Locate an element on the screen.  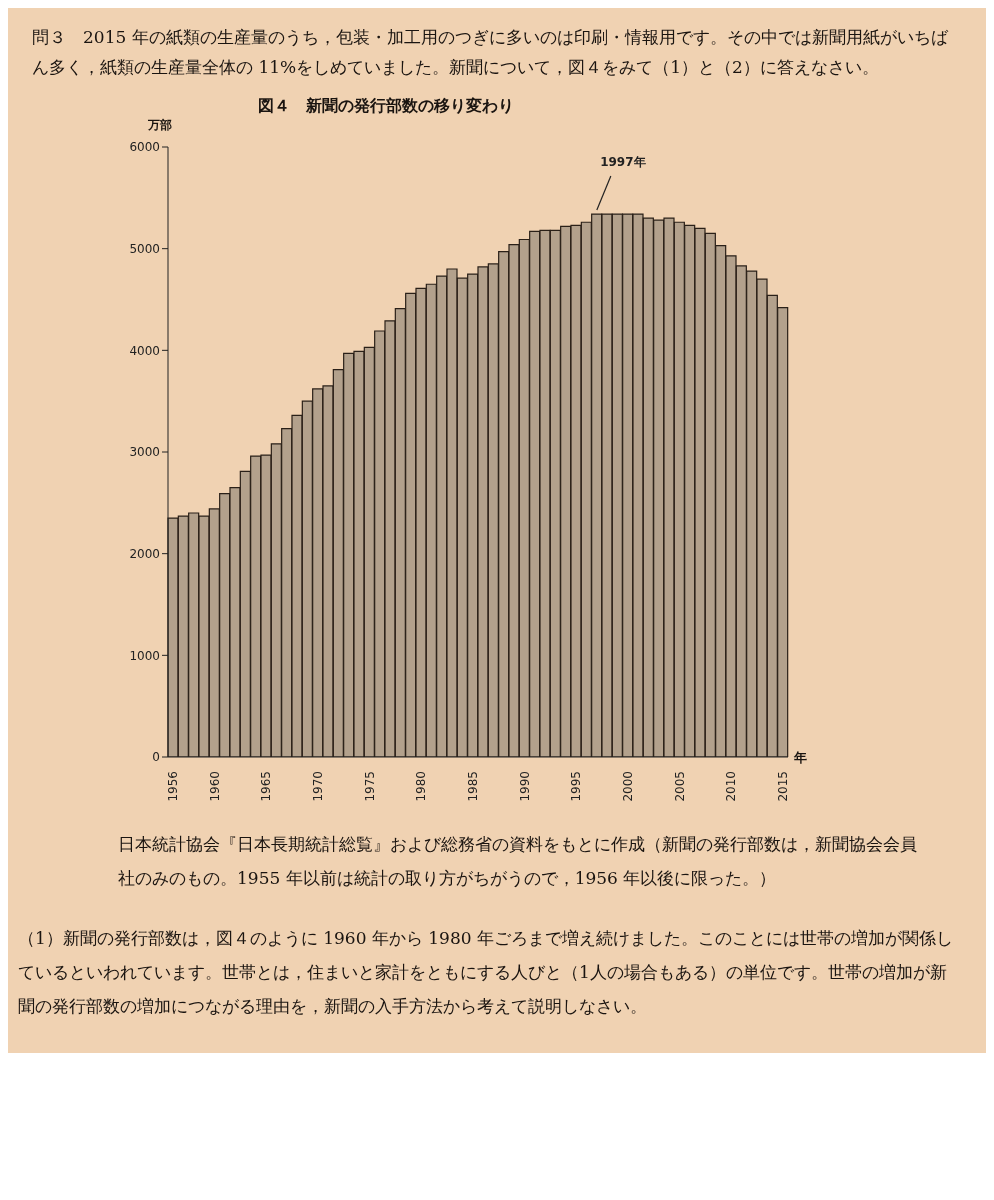
x-tick-label: 1975 is located at coordinates (369, 786).